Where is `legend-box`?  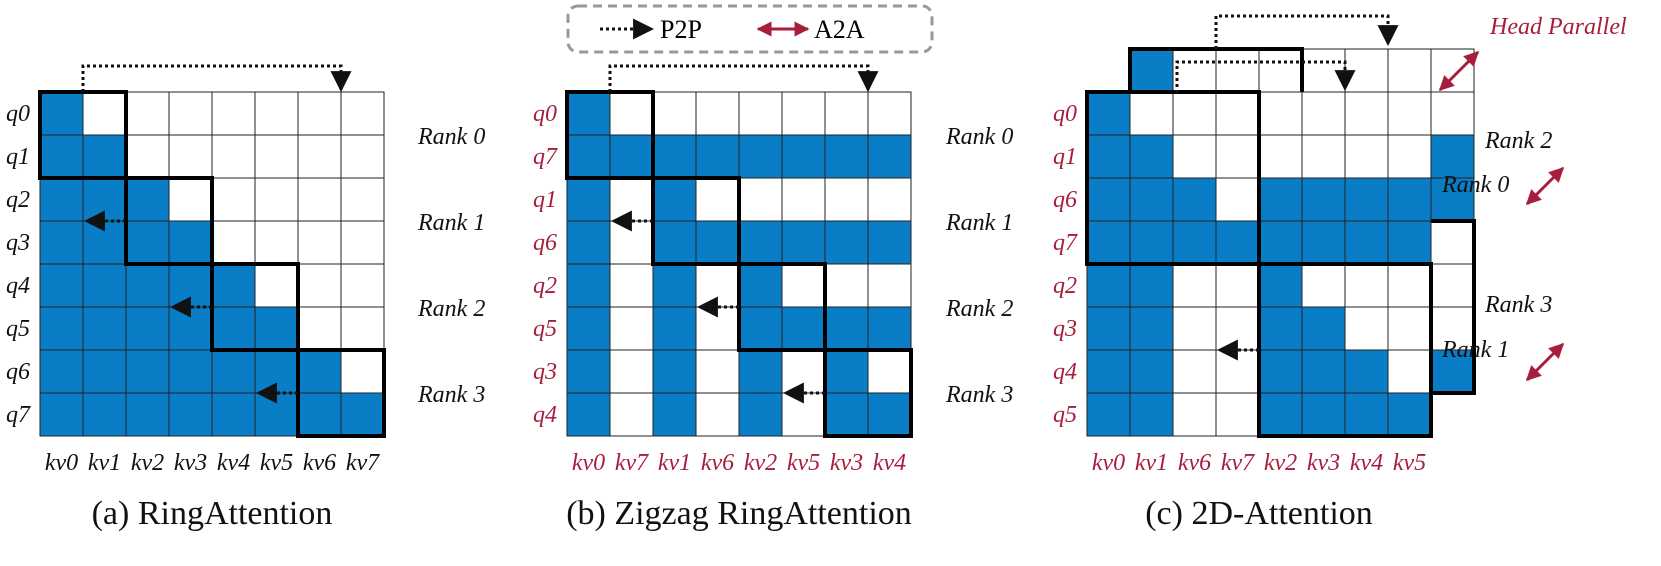 legend-box is located at coordinates (750, 29).